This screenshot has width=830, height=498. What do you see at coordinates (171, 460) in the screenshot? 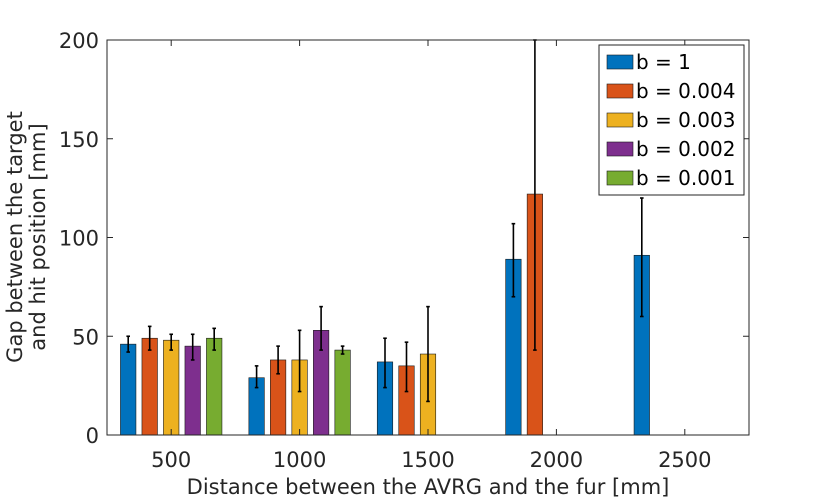
I see `x-tick-label: 500` at bounding box center [171, 460].